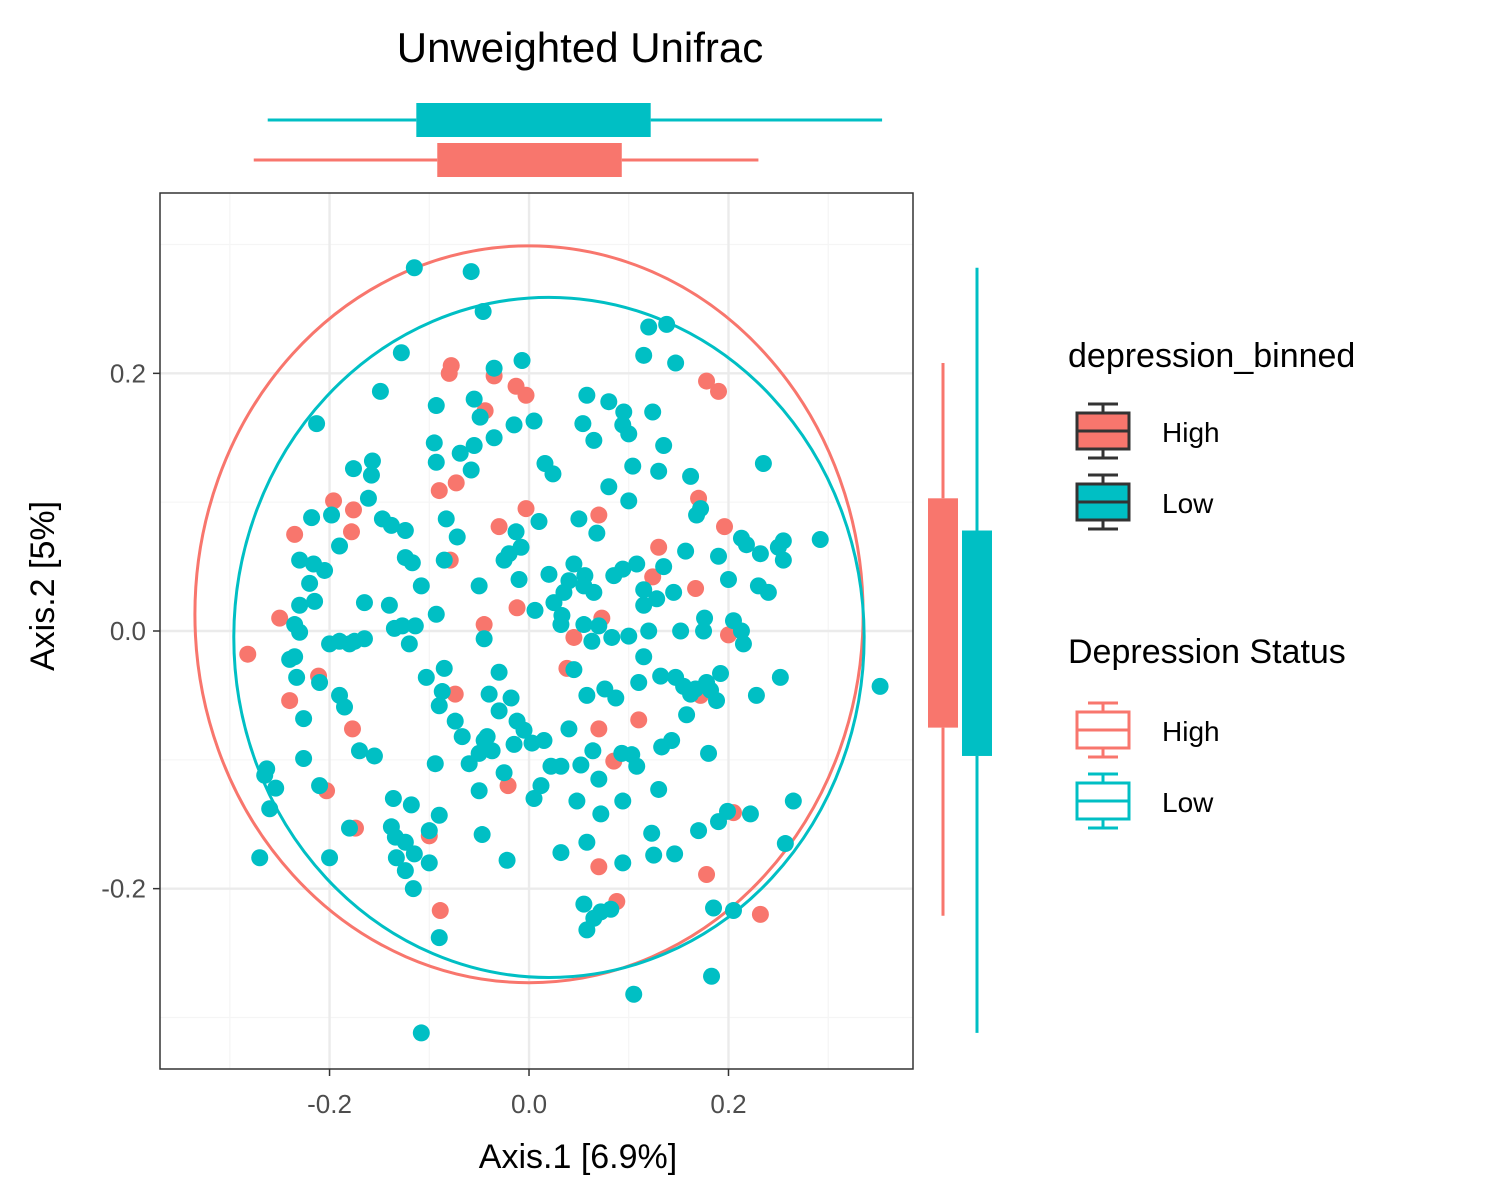 This screenshot has width=1500, height=1200. I want to click on legend-key-status-low, so click(1103, 801).